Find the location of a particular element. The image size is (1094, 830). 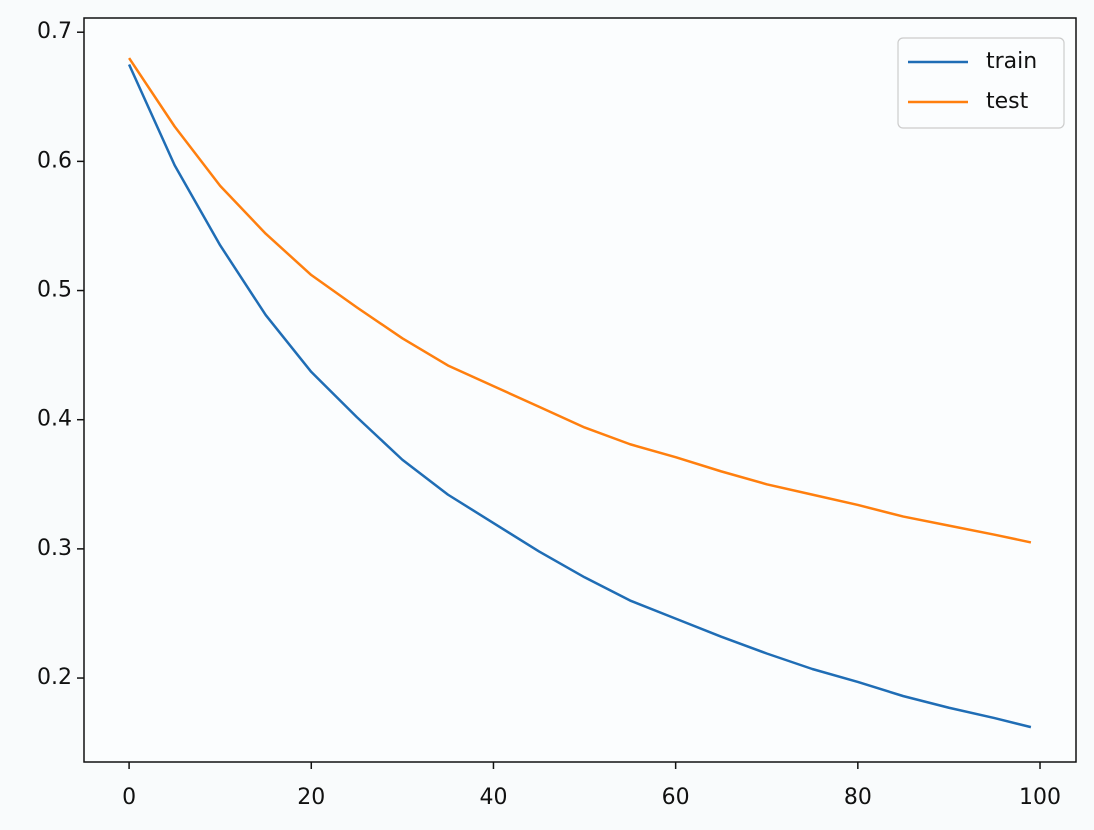

legend-label: train is located at coordinates (1011, 61).